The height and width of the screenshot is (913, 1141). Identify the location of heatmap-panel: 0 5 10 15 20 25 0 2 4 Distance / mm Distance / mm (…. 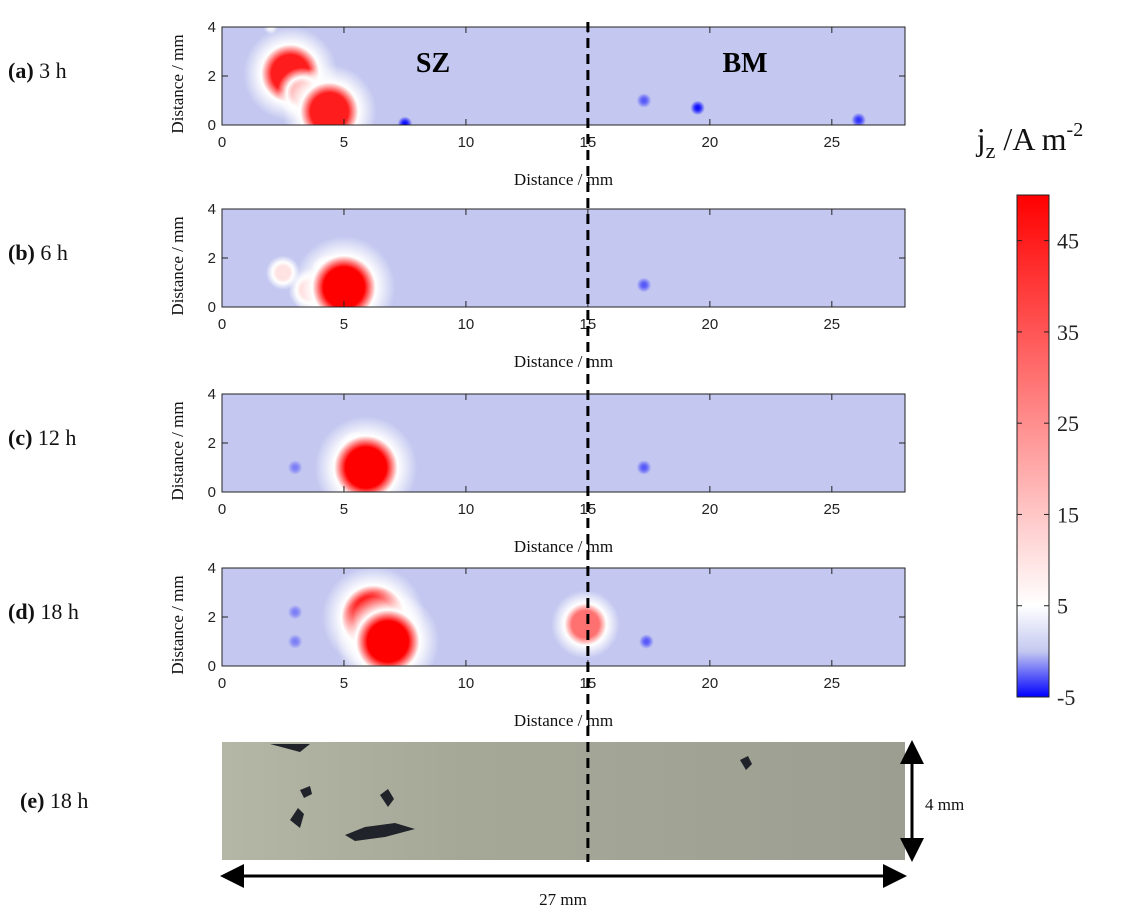
(457, 286).